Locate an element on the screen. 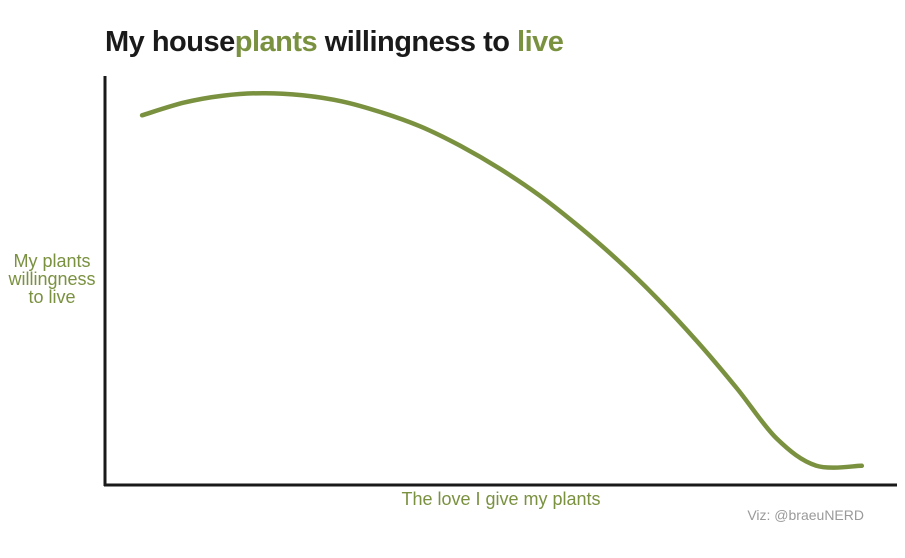 This screenshot has width=905, height=558. y-axis-label: My plants willingness to live is located at coordinates (52, 279).